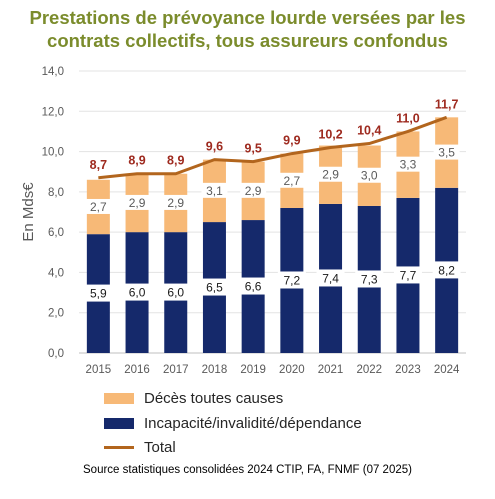 The height and width of the screenshot is (499, 495). What do you see at coordinates (119, 447) in the screenshot?
I see `legend-swatch-total` at bounding box center [119, 447].